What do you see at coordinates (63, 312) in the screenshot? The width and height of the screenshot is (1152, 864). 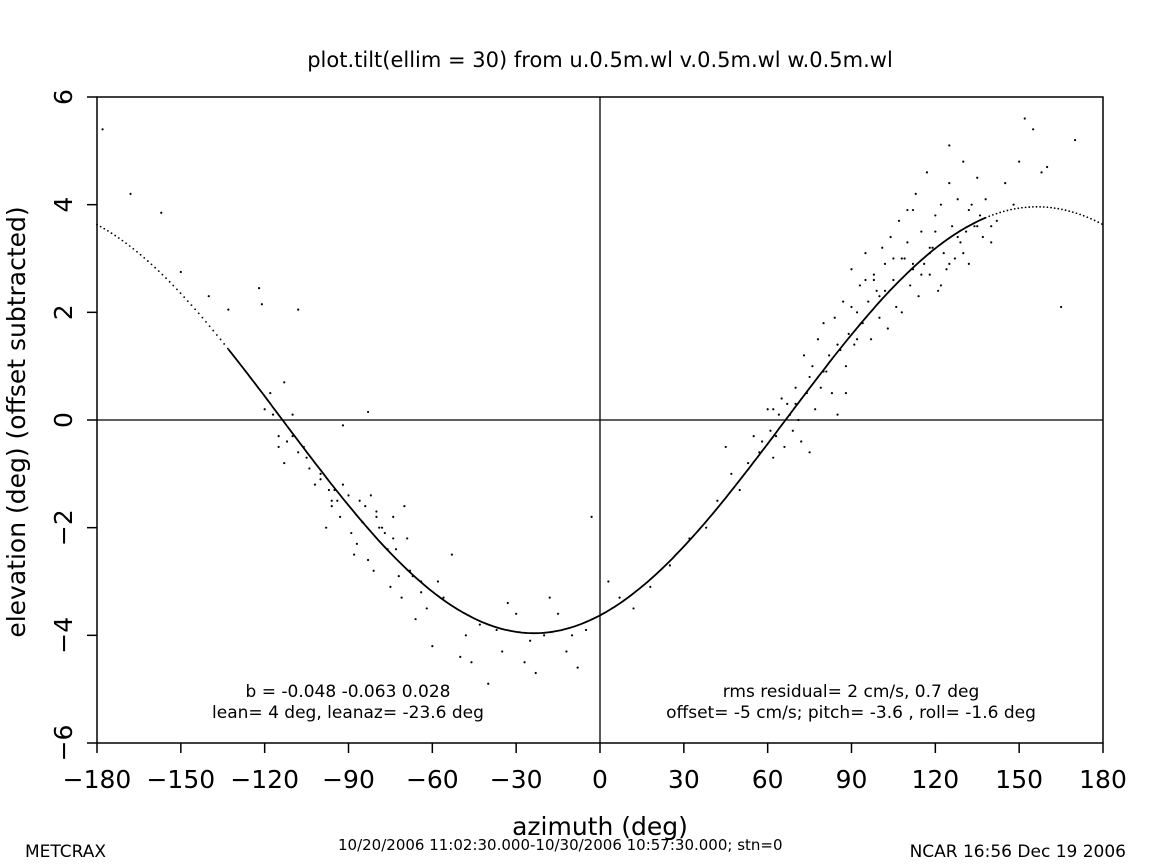 I see `y-tick-label: 2` at bounding box center [63, 312].